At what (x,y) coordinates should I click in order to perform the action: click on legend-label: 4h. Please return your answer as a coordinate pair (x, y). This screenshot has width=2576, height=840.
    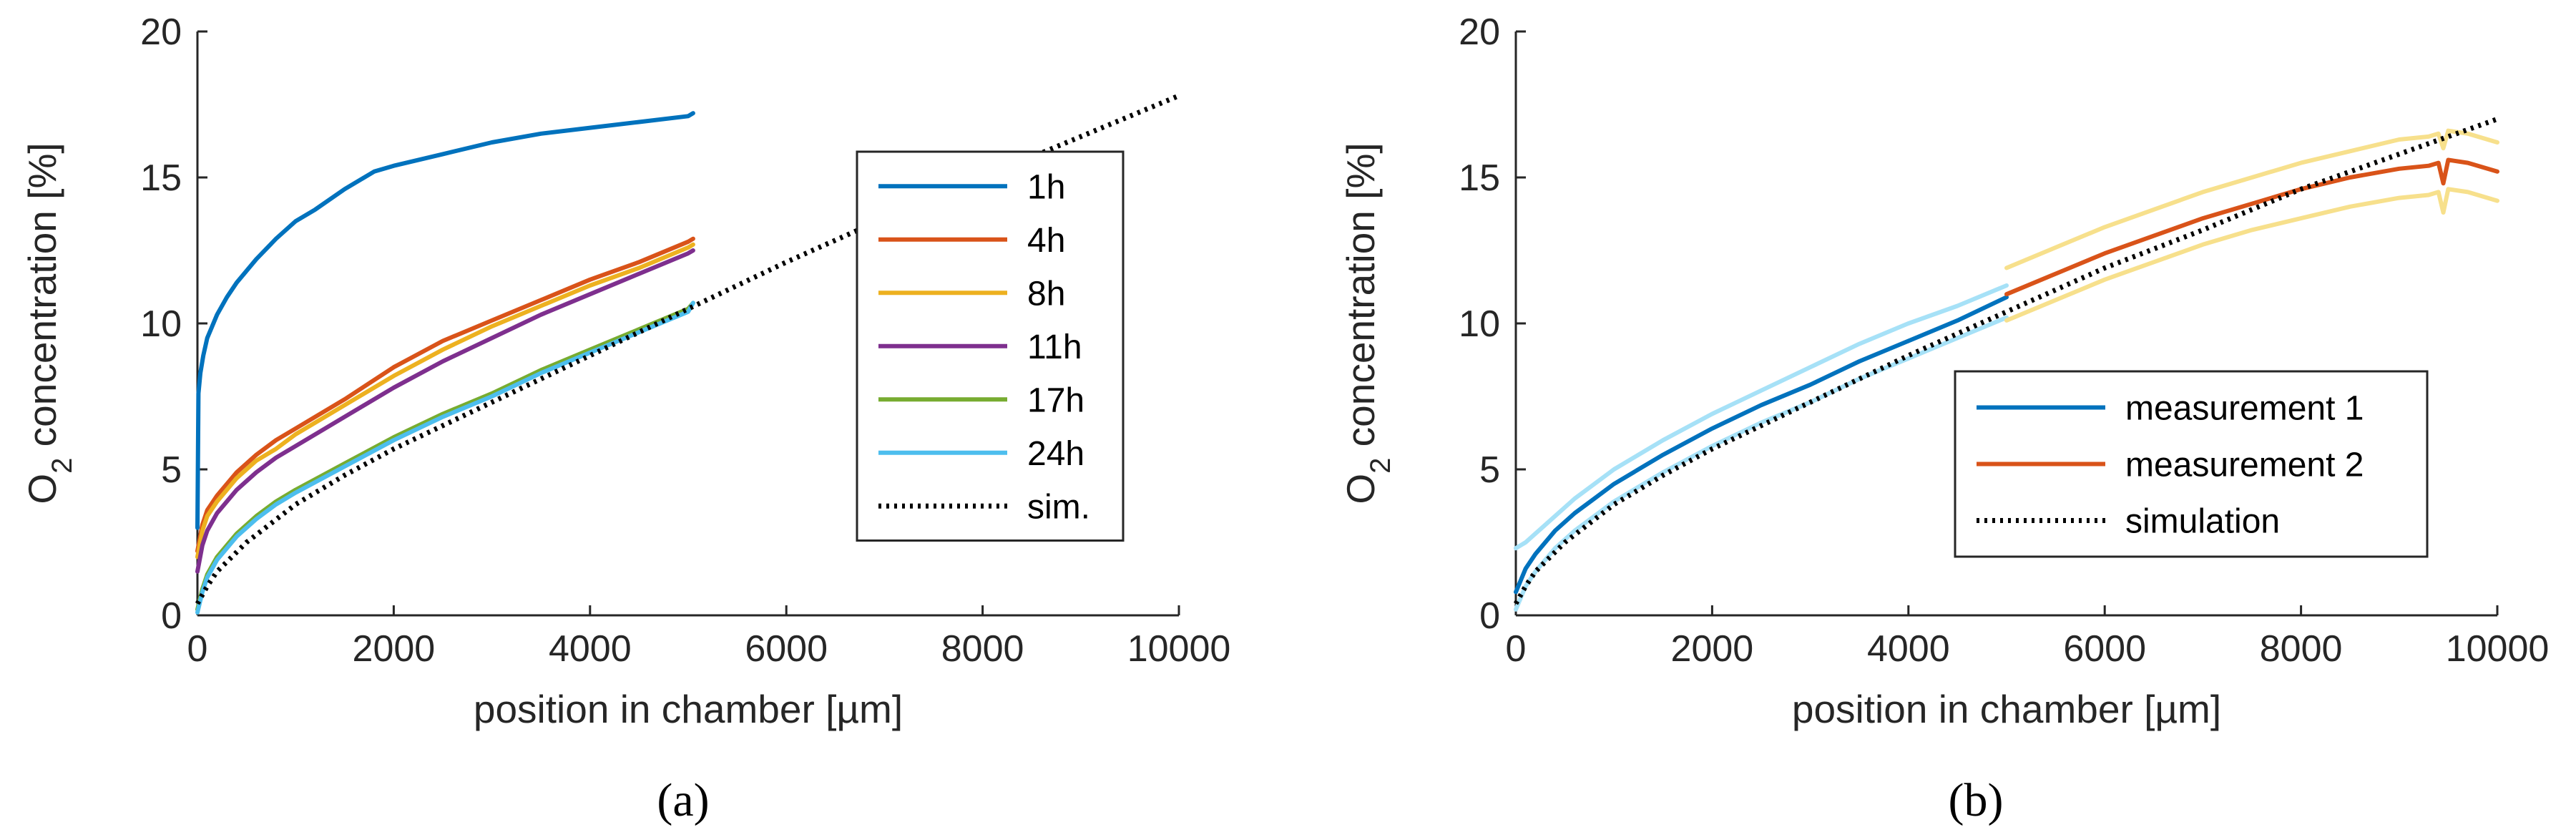
    Looking at the image, I should click on (1046, 241).